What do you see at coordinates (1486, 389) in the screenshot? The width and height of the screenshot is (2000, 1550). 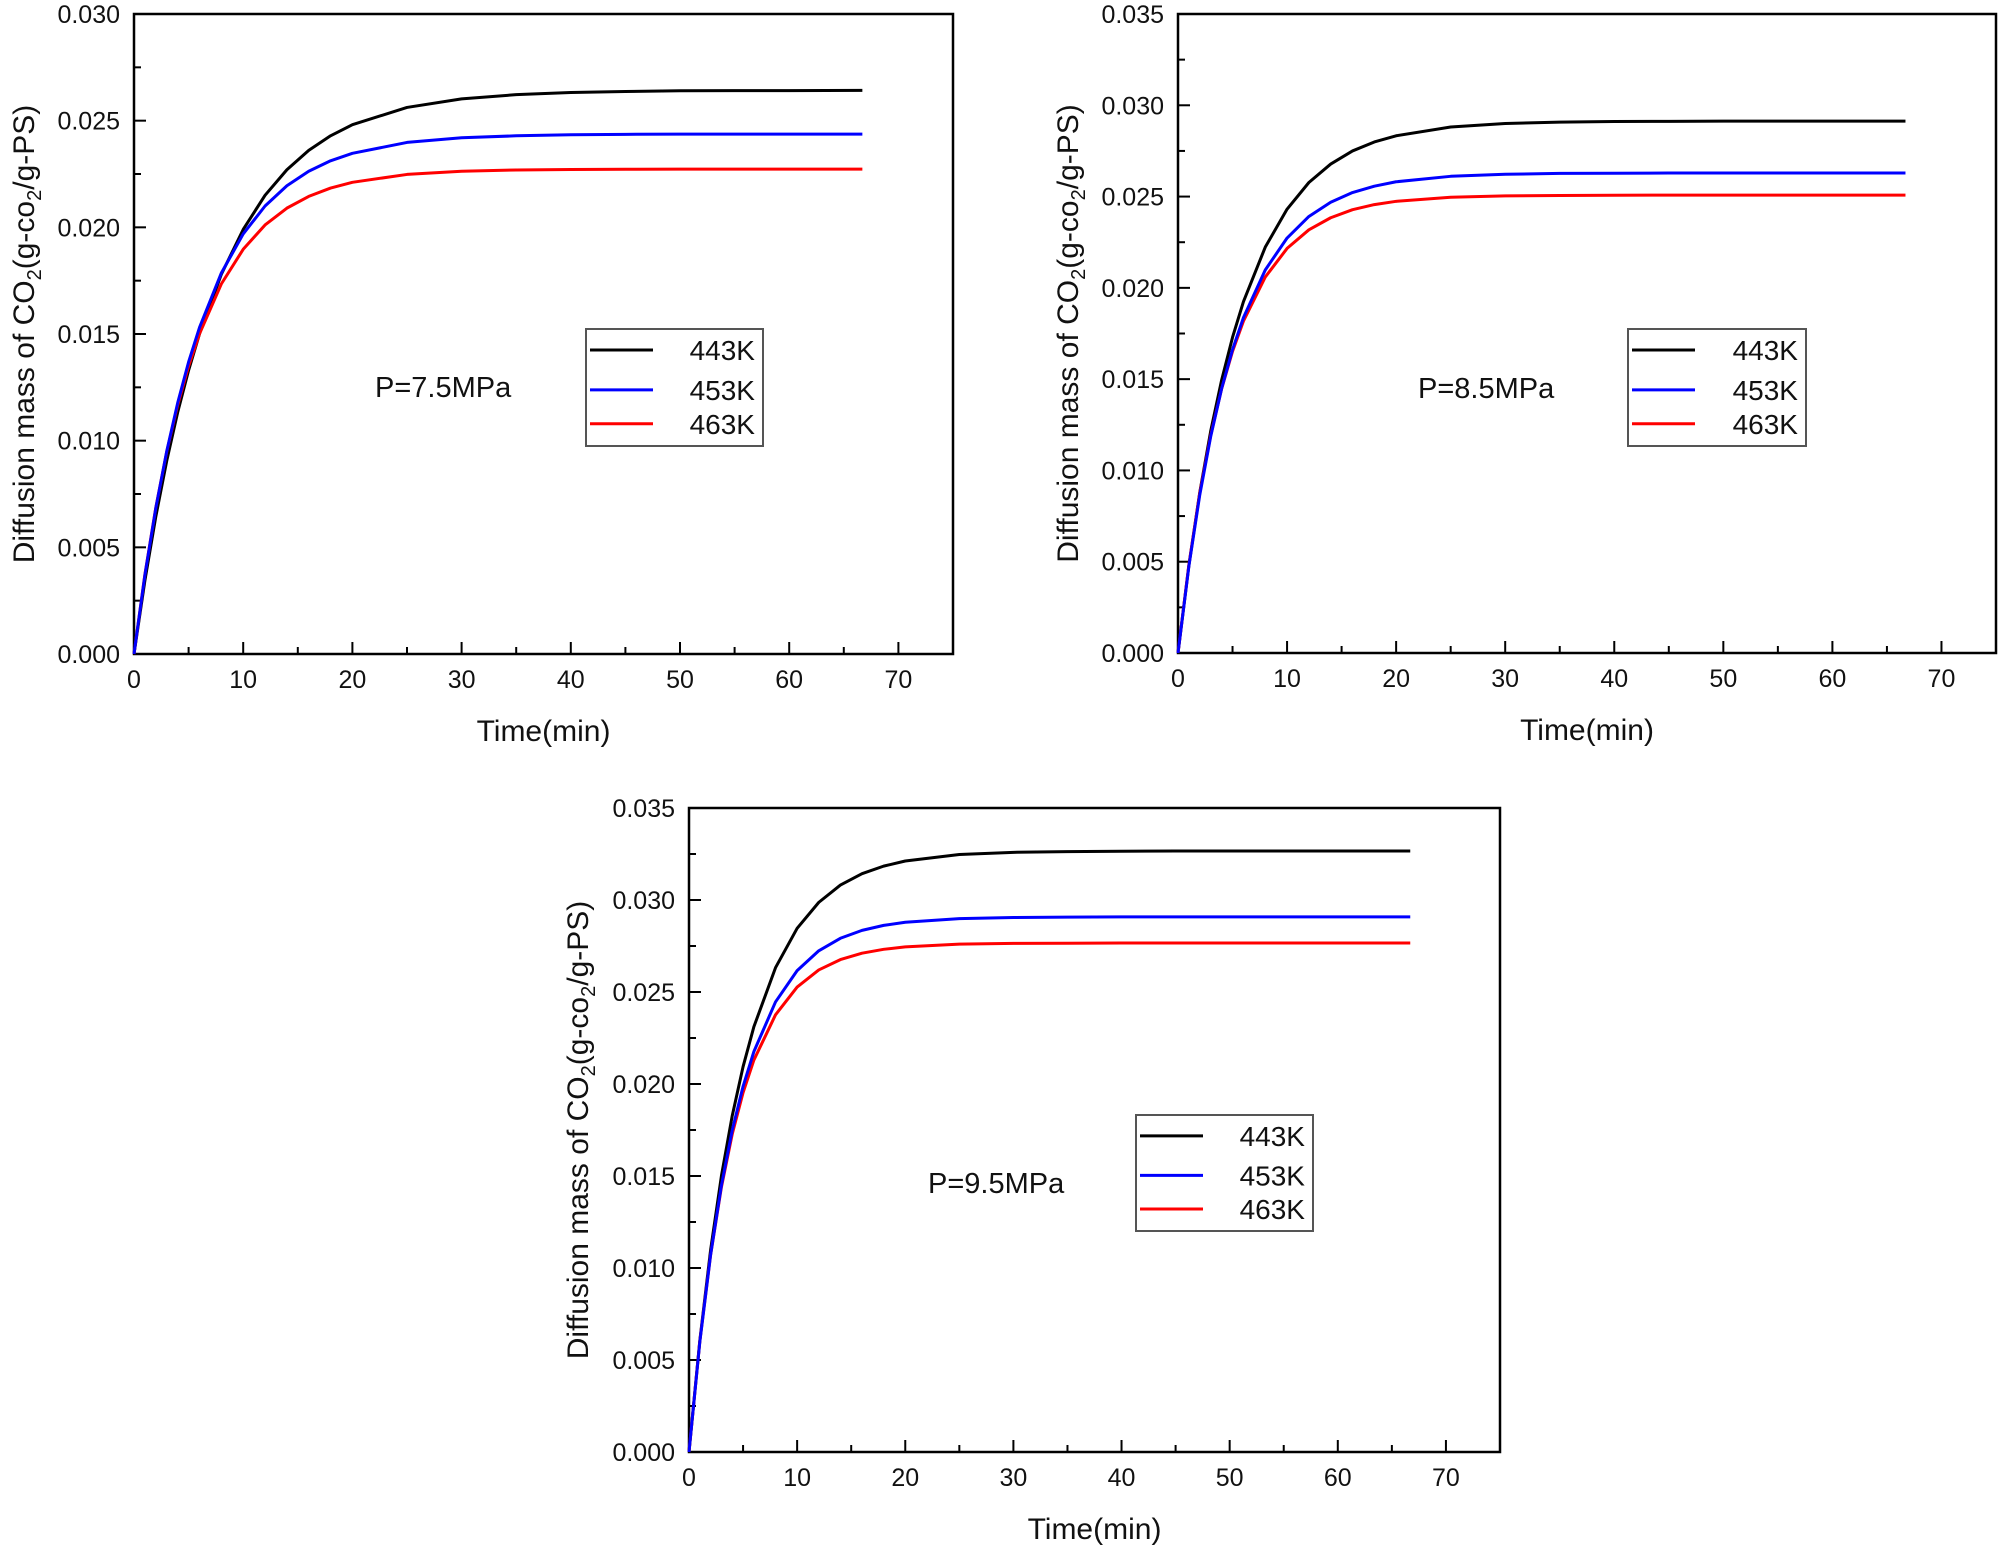 I see `pressure-annotation: P=8.5MPa` at bounding box center [1486, 389].